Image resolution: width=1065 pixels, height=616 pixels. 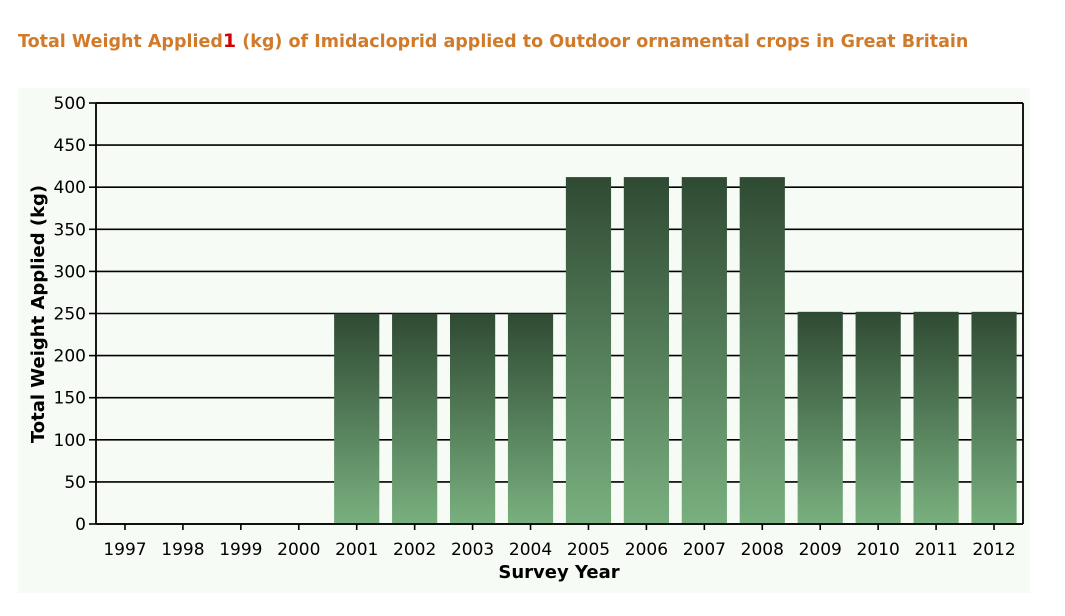 What do you see at coordinates (588, 350) in the screenshot?
I see `bar-2005` at bounding box center [588, 350].